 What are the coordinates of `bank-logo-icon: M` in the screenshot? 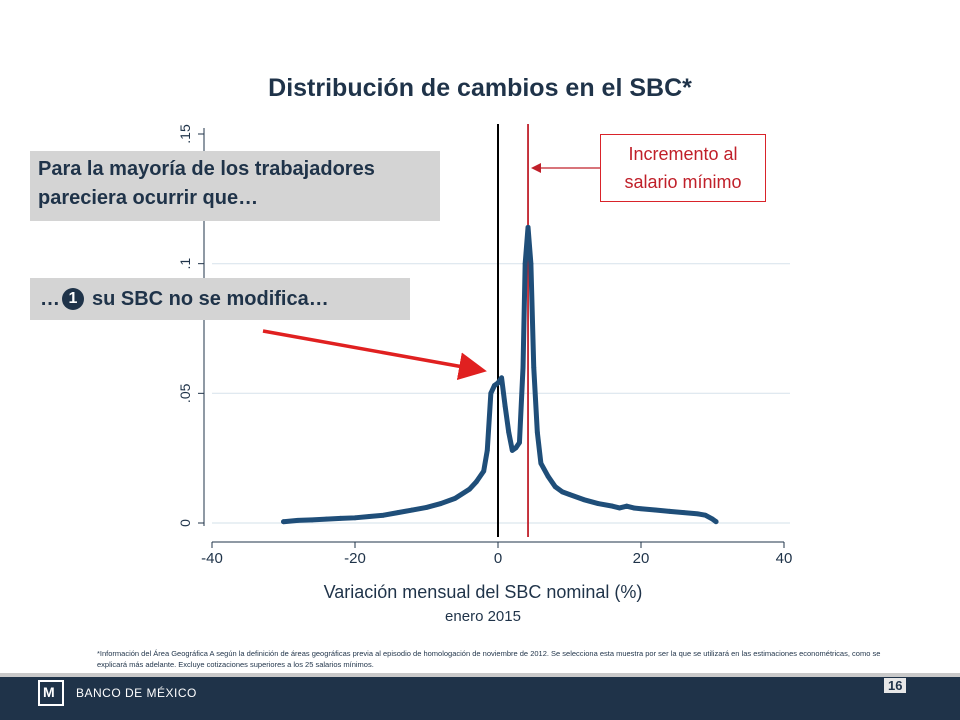 It's located at (51, 693).